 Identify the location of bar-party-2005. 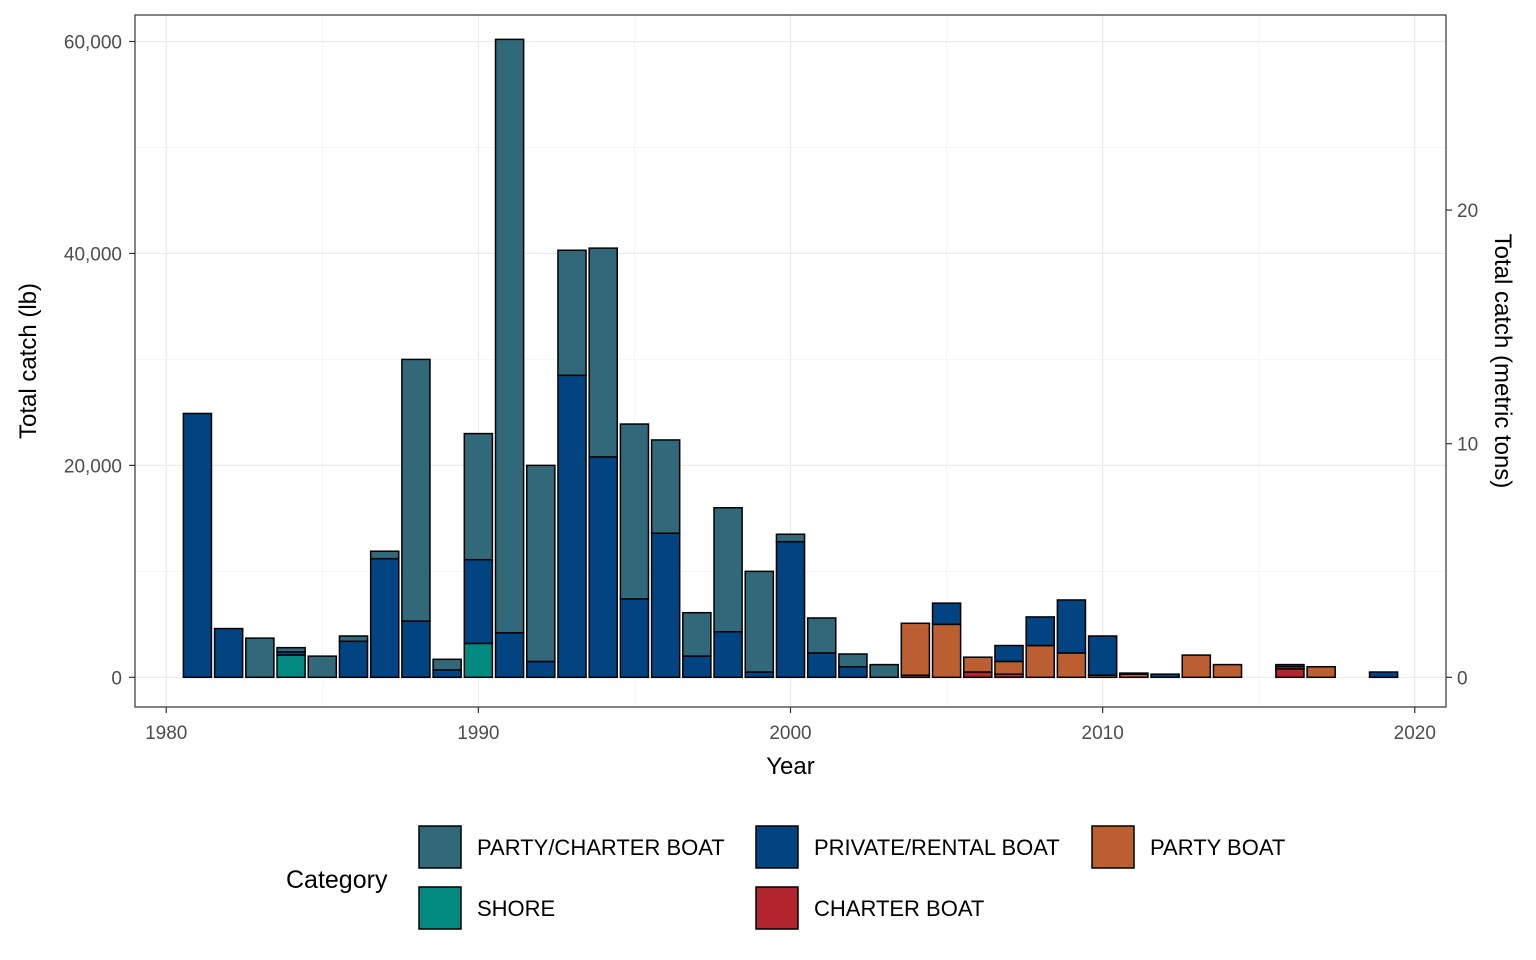
(946, 651).